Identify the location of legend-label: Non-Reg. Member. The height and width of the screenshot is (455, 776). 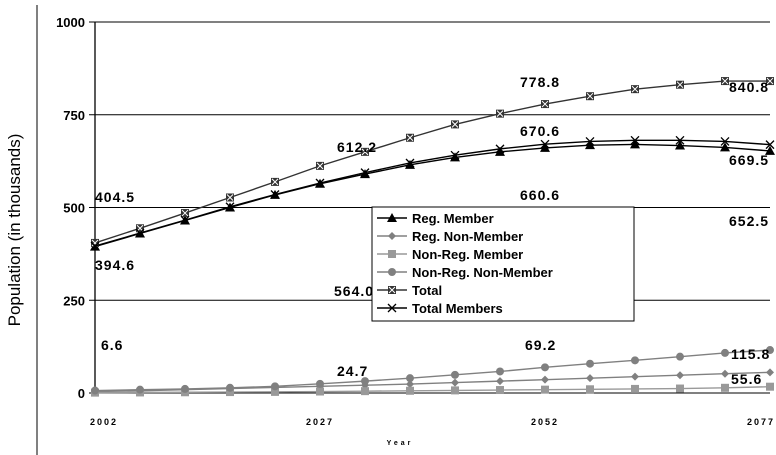
(467, 254).